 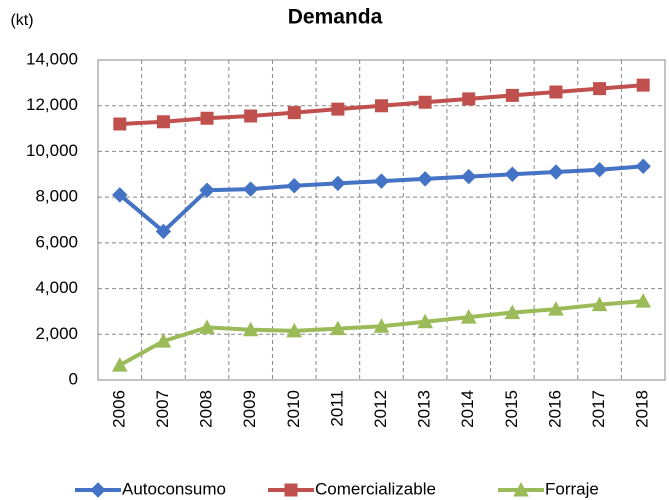 What do you see at coordinates (572, 488) in the screenshot?
I see `legend-label: Forraje` at bounding box center [572, 488].